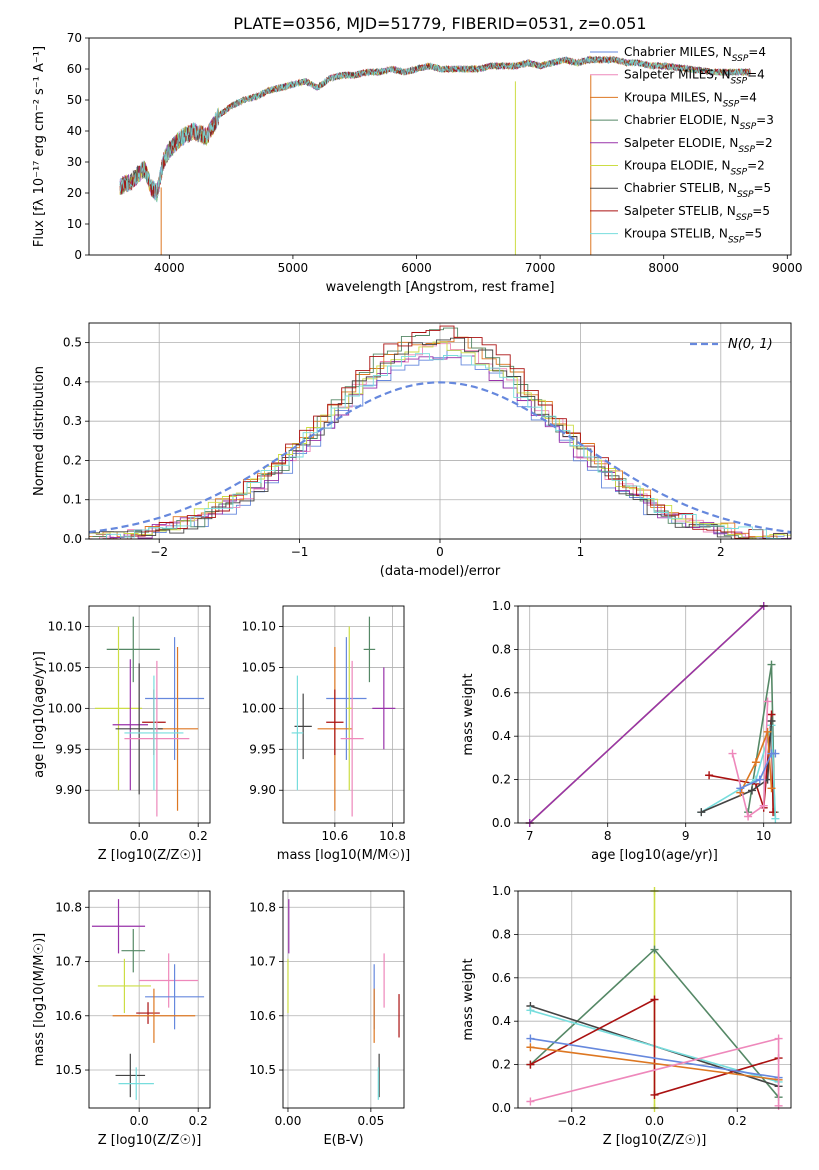 This screenshot has width=819, height=1170. What do you see at coordinates (392, 836) in the screenshot?
I see `x-tick-label: 10.8` at bounding box center [392, 836].